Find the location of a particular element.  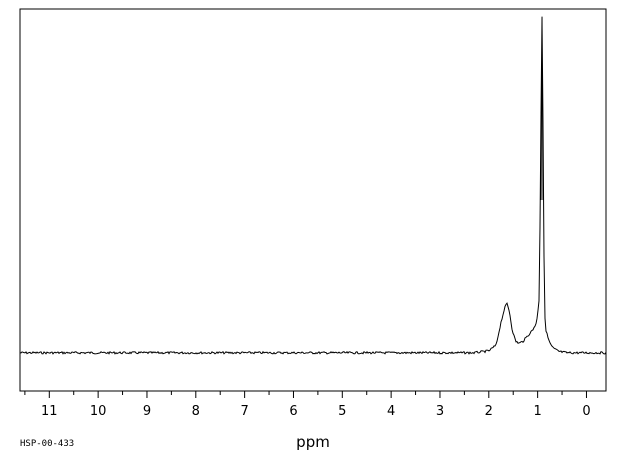

x-tick-label: 7 is located at coordinates (244, 411).